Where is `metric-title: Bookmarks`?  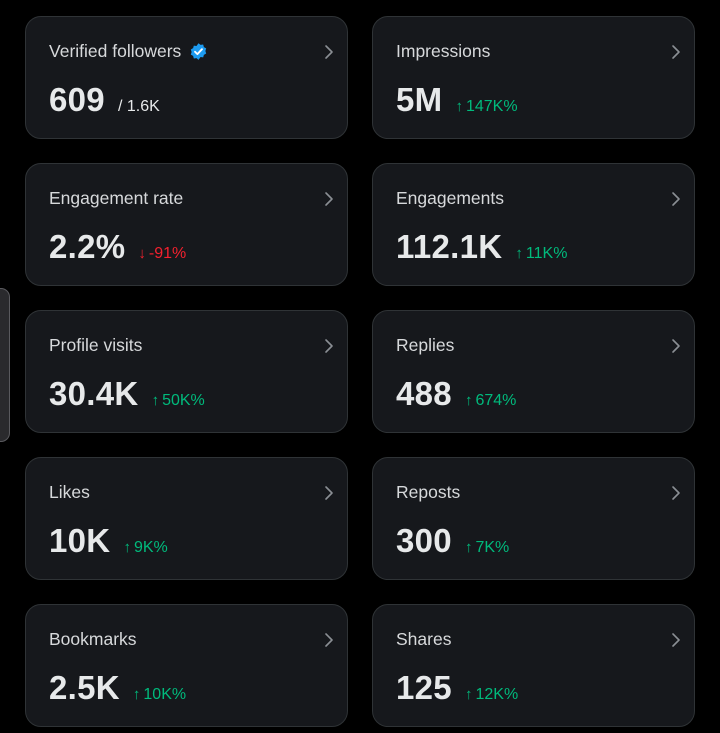 metric-title: Bookmarks is located at coordinates (93, 639).